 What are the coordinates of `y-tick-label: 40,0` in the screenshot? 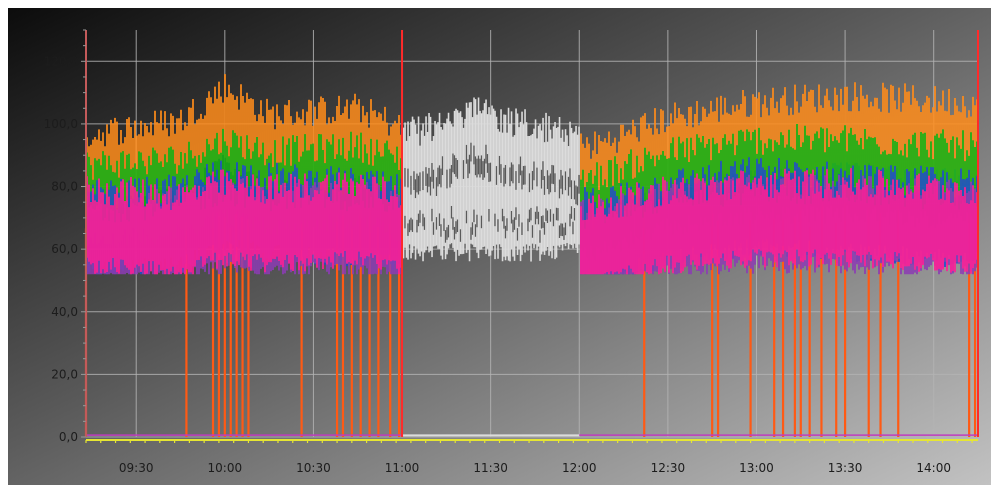 It's located at (64, 312).